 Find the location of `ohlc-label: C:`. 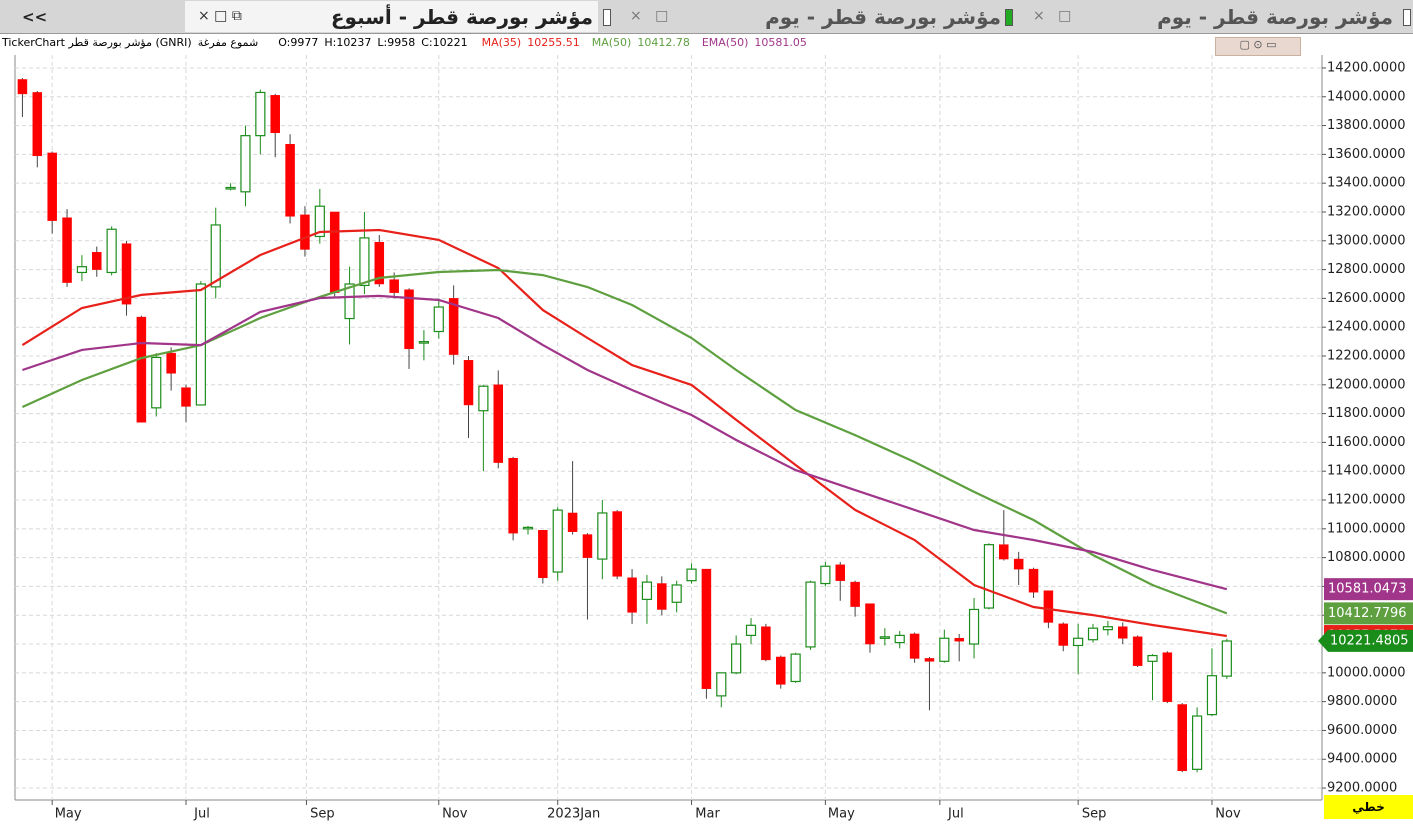

ohlc-label: C: is located at coordinates (427, 42).